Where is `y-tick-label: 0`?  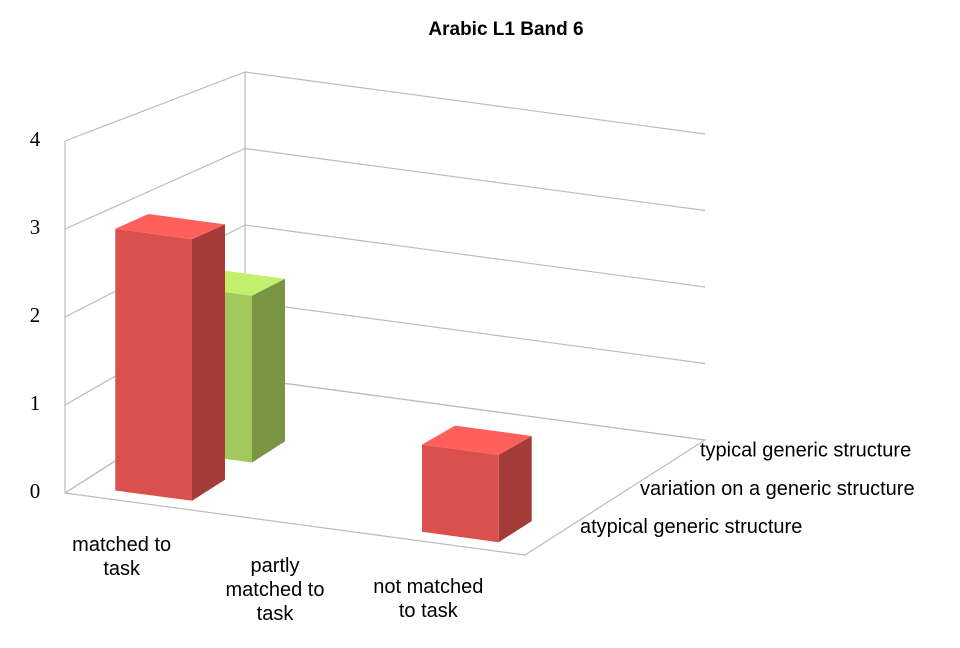
y-tick-label: 0 is located at coordinates (35, 491).